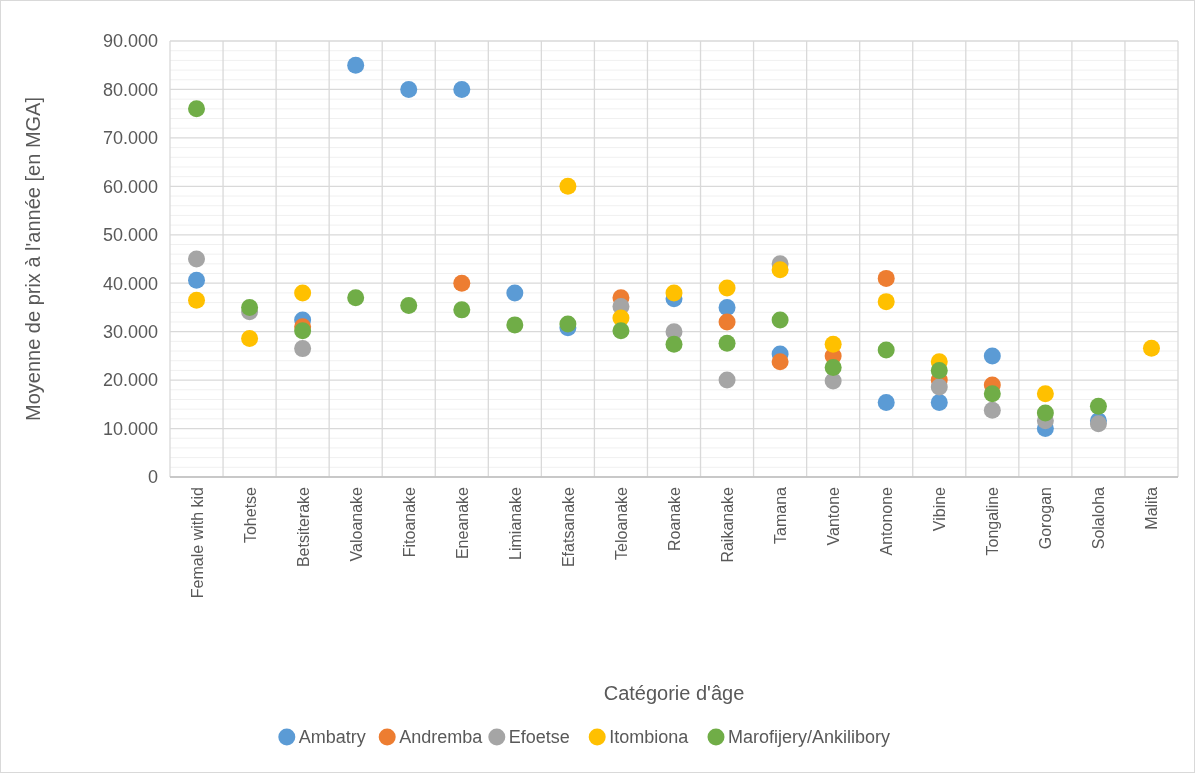  What do you see at coordinates (993, 521) in the screenshot?
I see `x-tick-label: Tongaline` at bounding box center [993, 521].